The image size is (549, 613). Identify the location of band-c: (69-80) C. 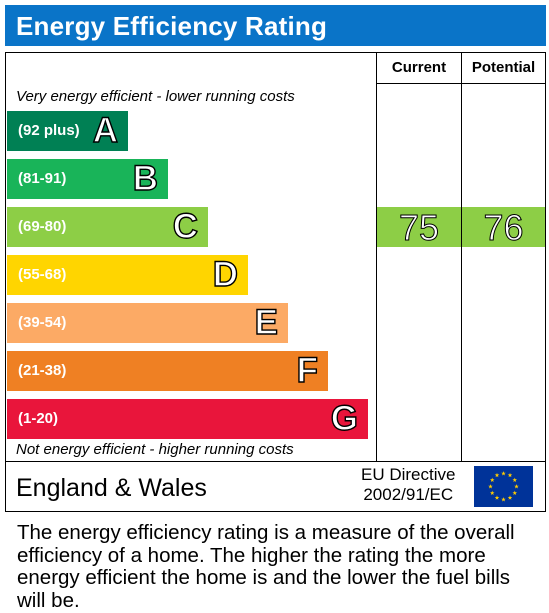
(107, 226).